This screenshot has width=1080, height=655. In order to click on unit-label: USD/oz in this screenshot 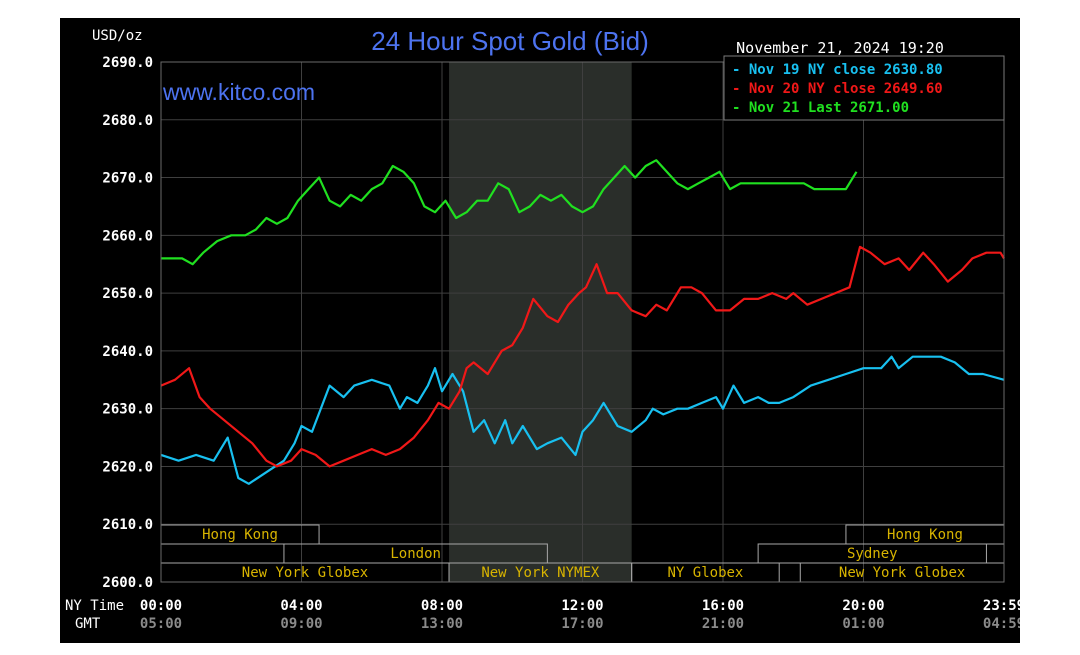, I will do `click(117, 36)`.